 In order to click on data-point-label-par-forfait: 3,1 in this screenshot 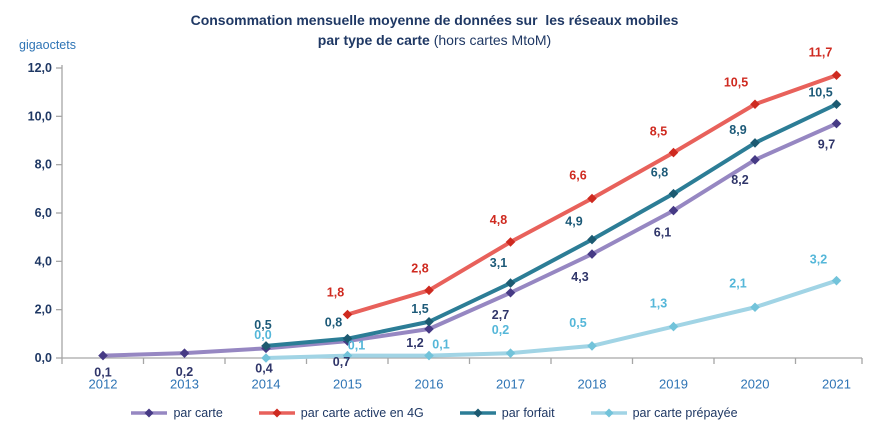, I will do `click(498, 263)`.